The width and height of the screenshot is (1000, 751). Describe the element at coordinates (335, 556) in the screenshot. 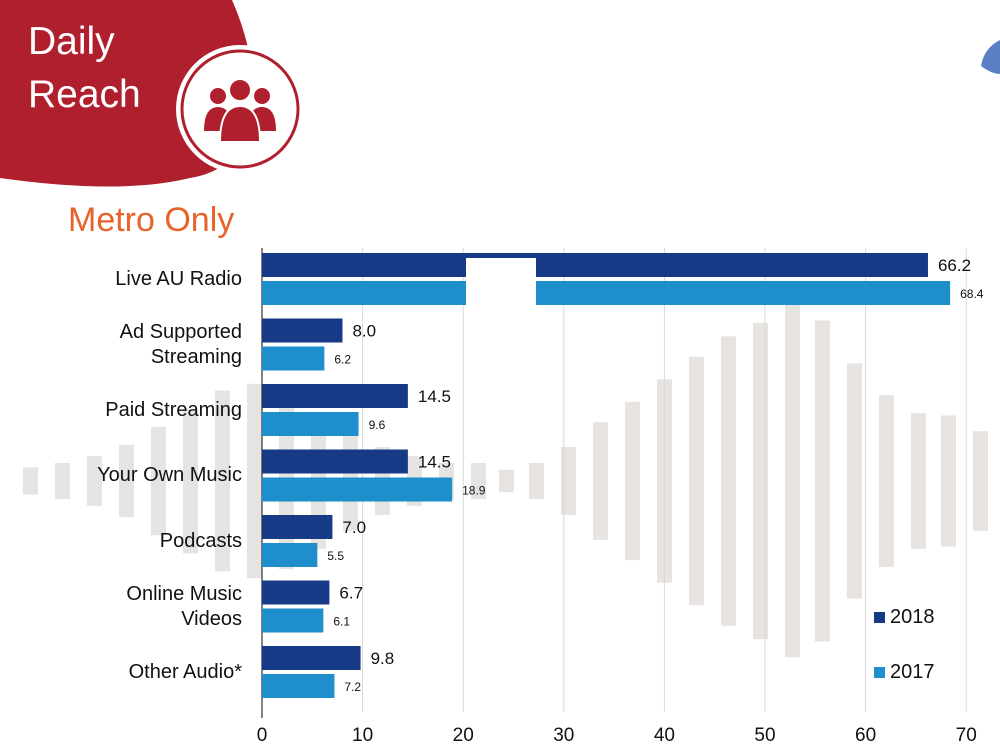

I see `value-label-2017-4: 5.5` at that location.